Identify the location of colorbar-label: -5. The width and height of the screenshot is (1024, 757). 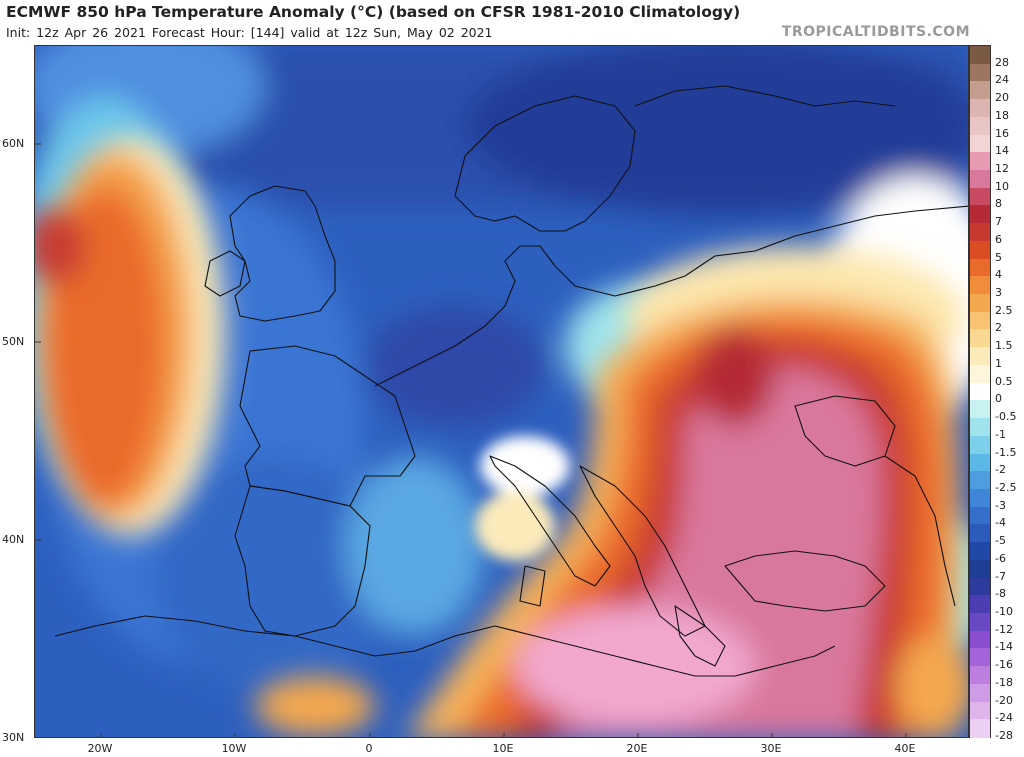
(1000, 541).